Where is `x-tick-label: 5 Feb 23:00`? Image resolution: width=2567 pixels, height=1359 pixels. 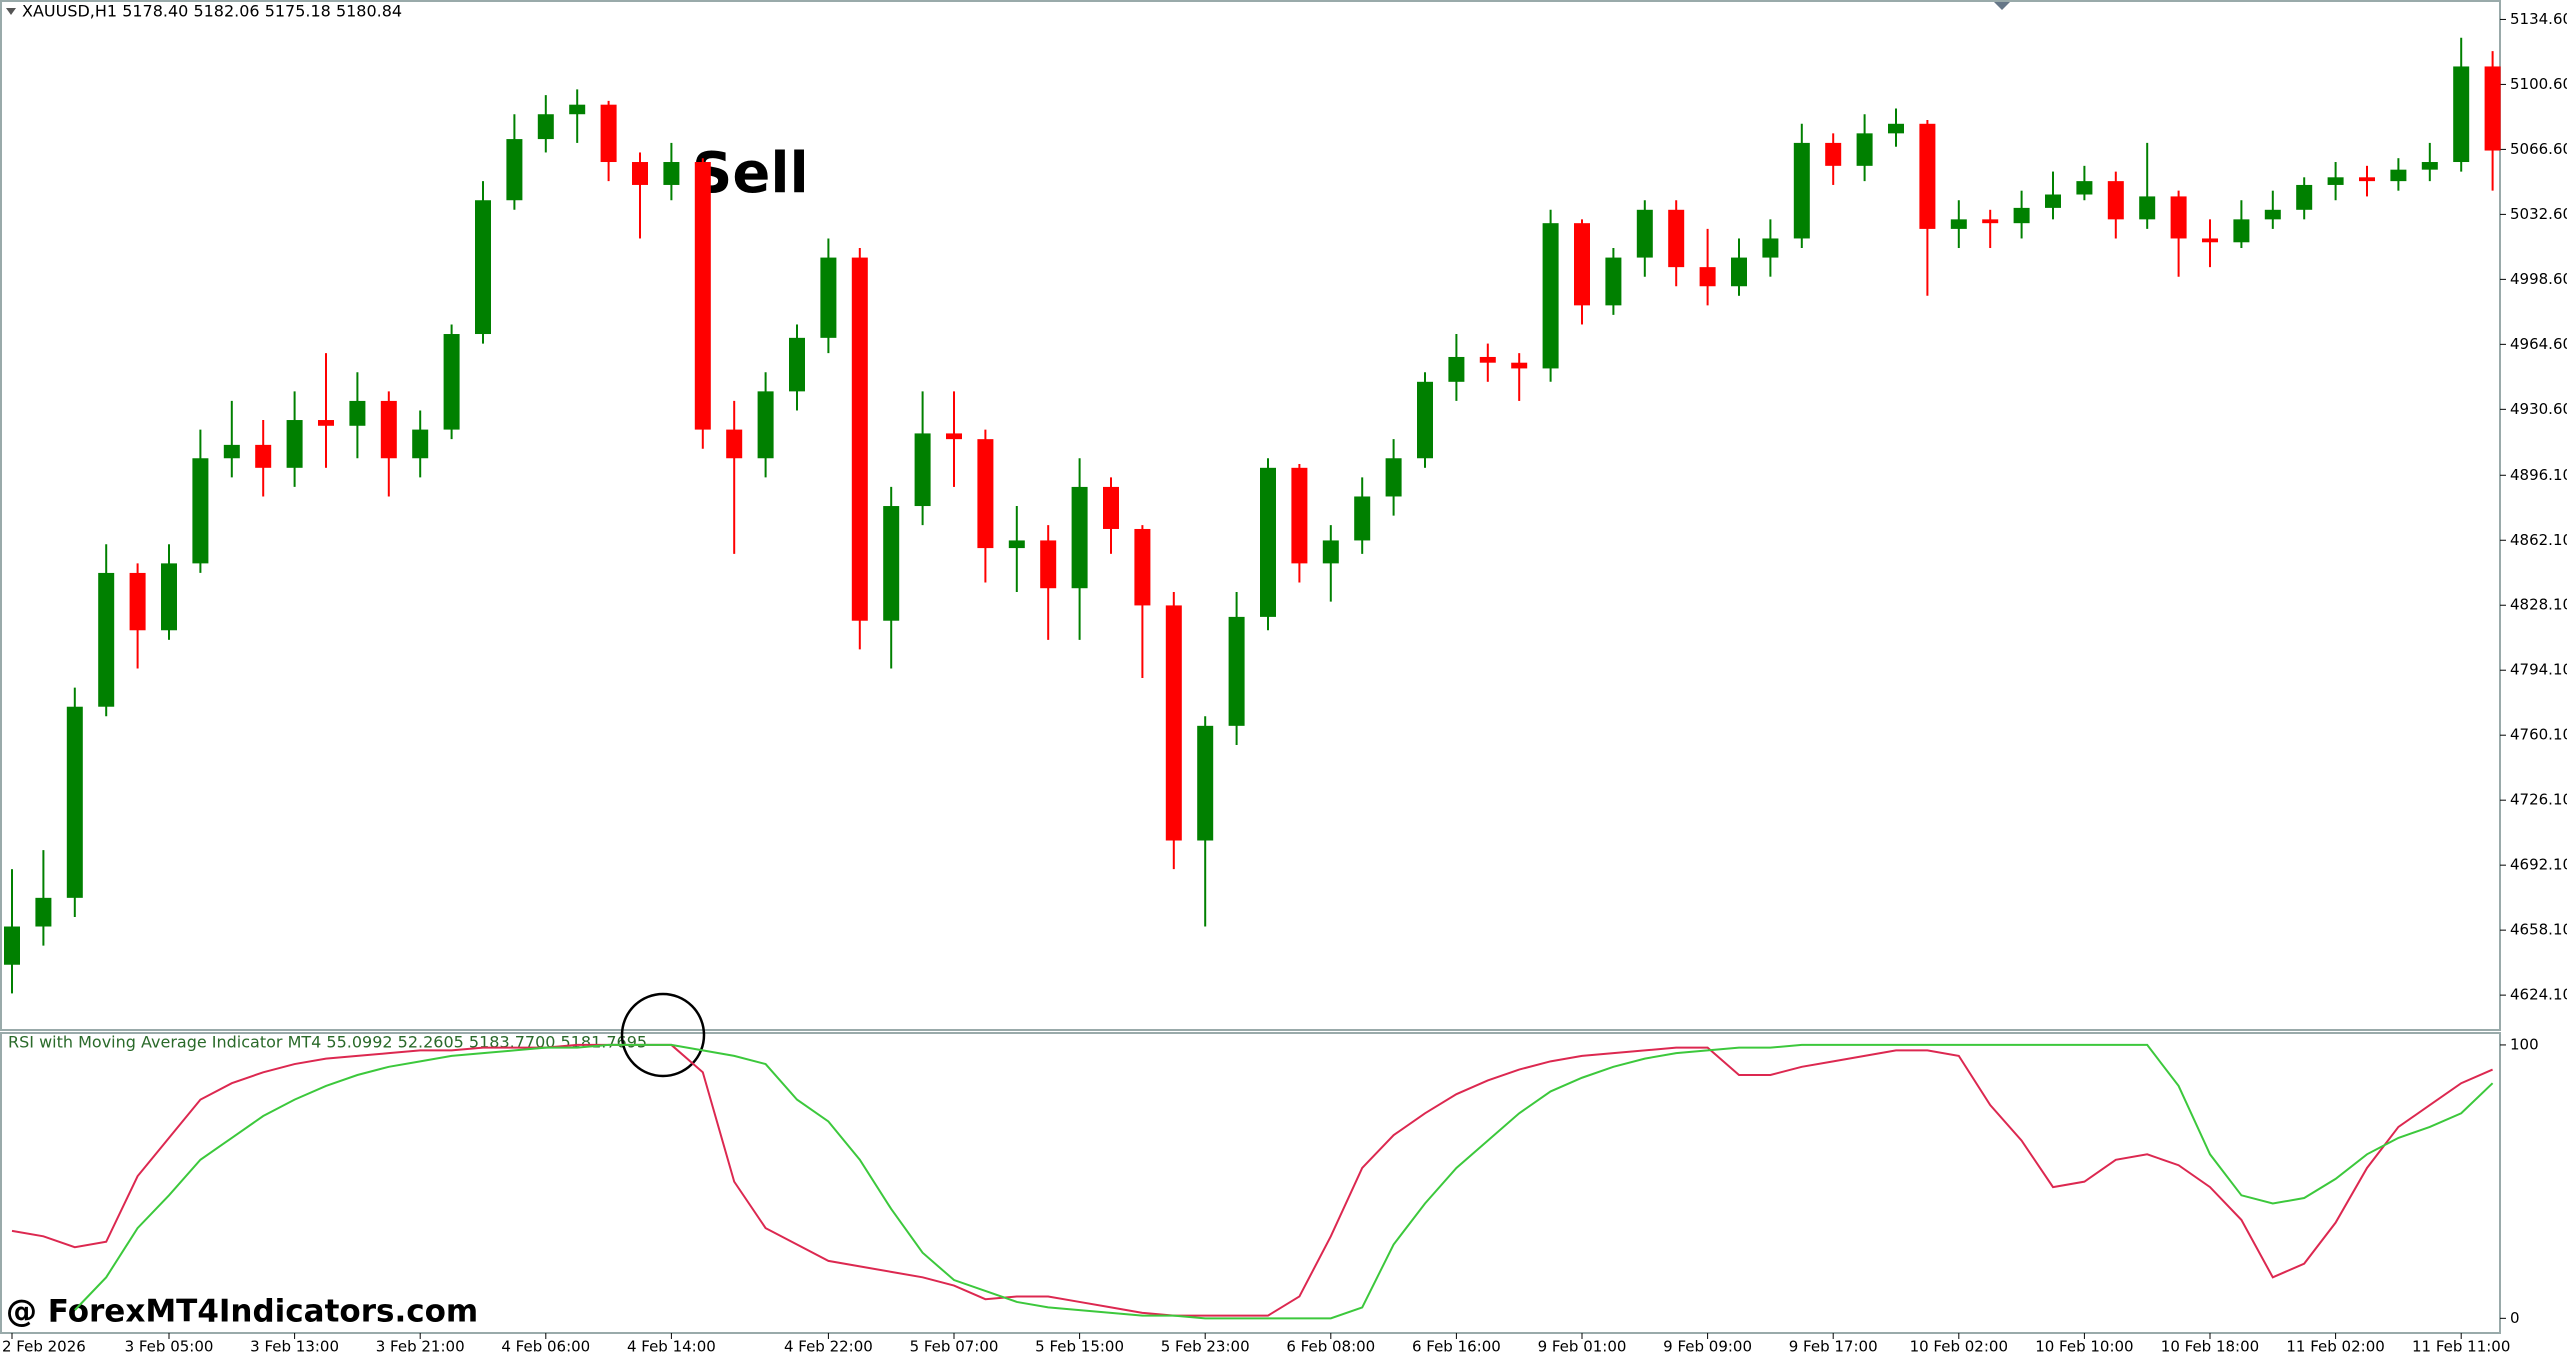
x-tick-label: 5 Feb 23:00 is located at coordinates (1205, 1347).